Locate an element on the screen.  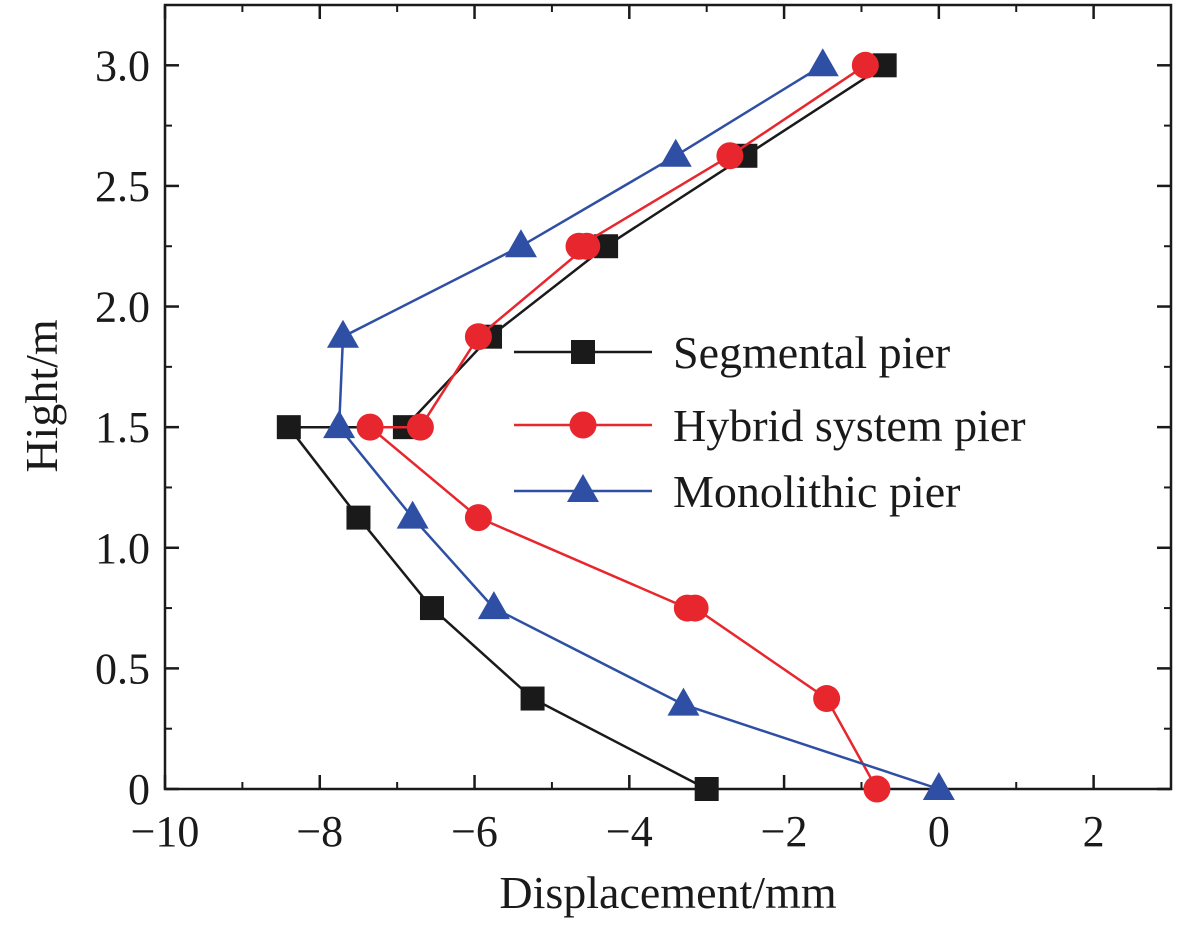
y-tick-label: 1.5 is located at coordinates (122, 427).